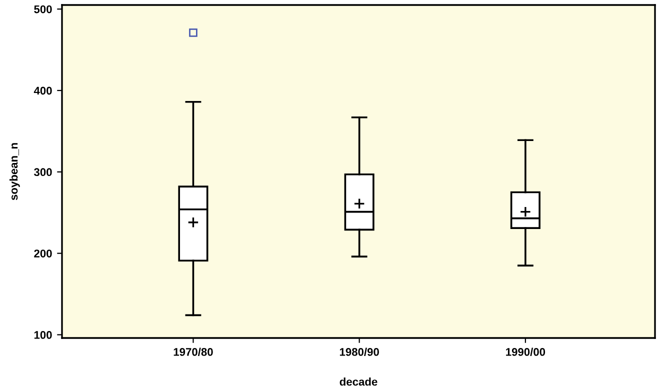 The width and height of the screenshot is (661, 388). What do you see at coordinates (43, 335) in the screenshot?
I see `y-tick-label: 100` at bounding box center [43, 335].